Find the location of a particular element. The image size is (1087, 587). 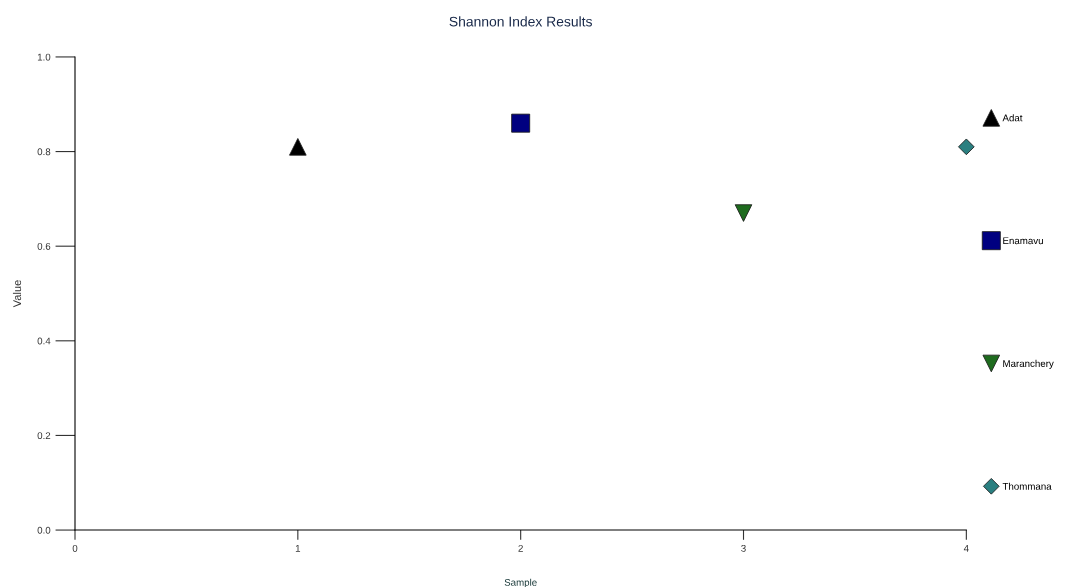

legend-label: Thommana is located at coordinates (1027, 486).